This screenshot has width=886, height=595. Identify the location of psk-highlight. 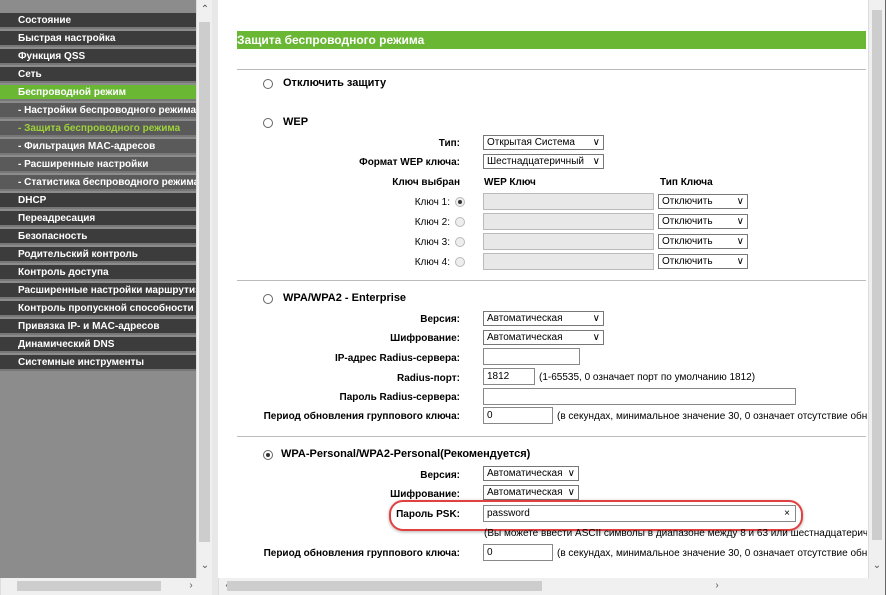
(596, 515).